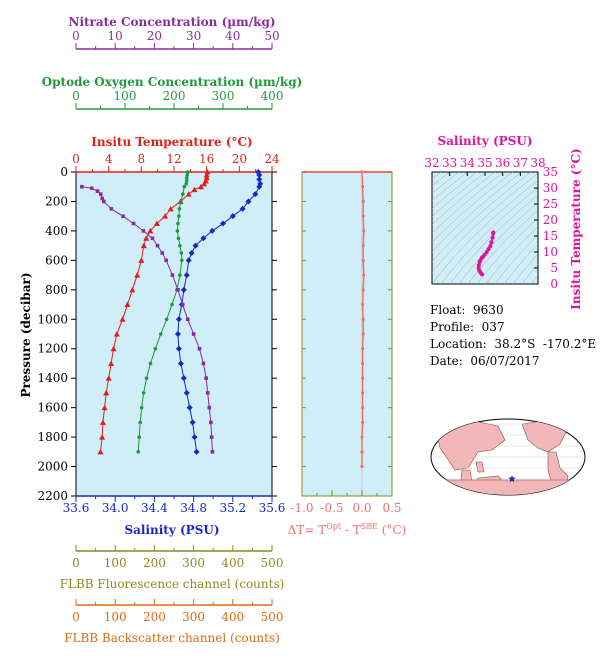 The width and height of the screenshot is (608, 662). What do you see at coordinates (554, 268) in the screenshot?
I see `ts-y-tick-label: 5` at bounding box center [554, 268].